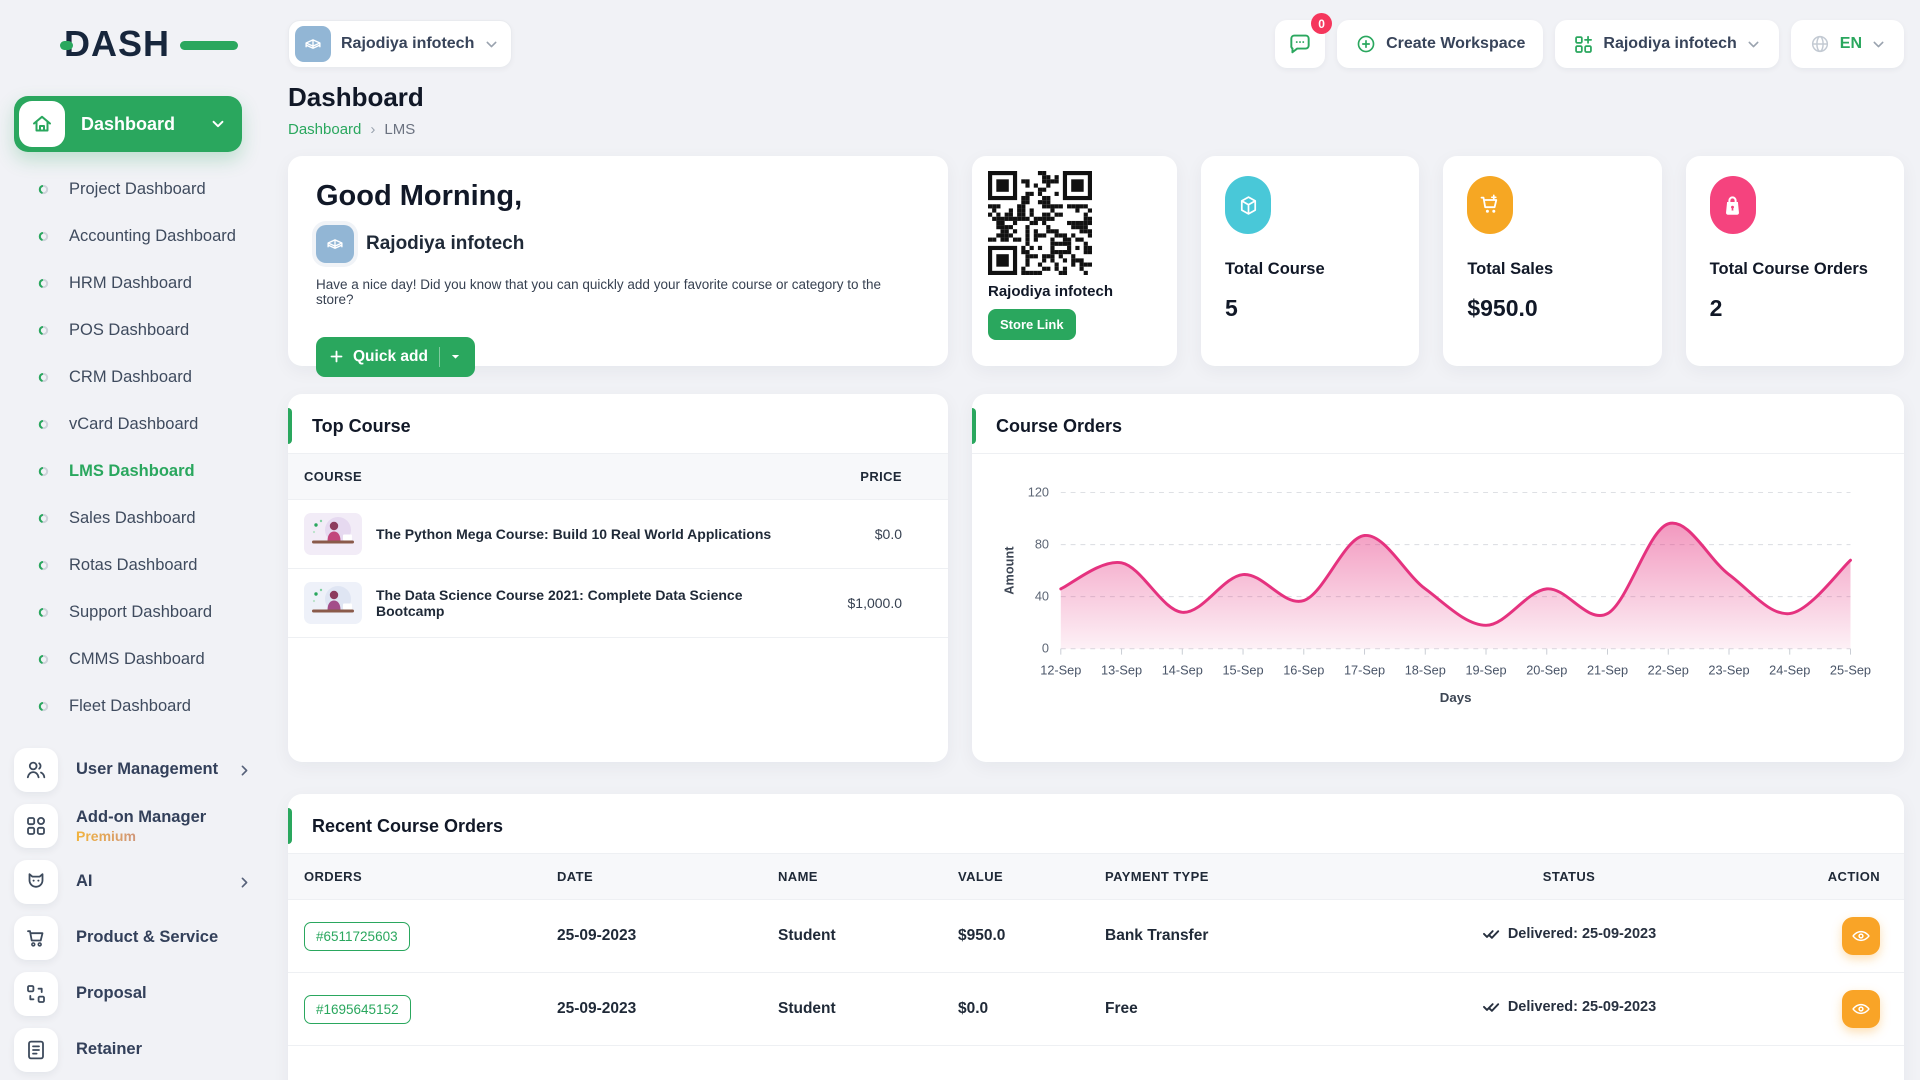 The image size is (1920, 1080). What do you see at coordinates (357, 936) in the screenshot?
I see `order-id-link: #6511725603` at bounding box center [357, 936].